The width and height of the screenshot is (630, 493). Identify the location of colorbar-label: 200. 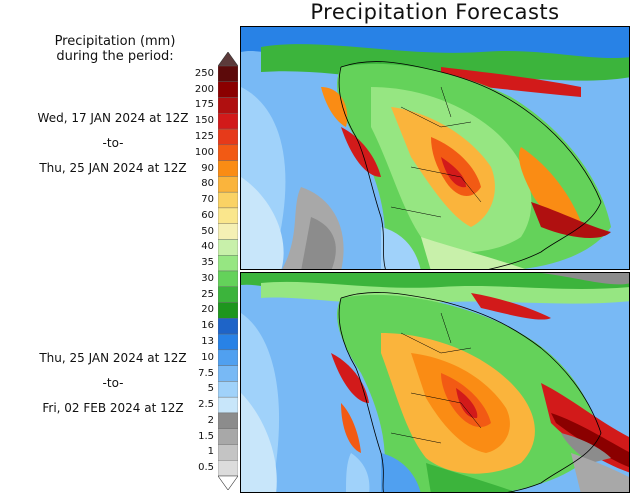
(204, 89).